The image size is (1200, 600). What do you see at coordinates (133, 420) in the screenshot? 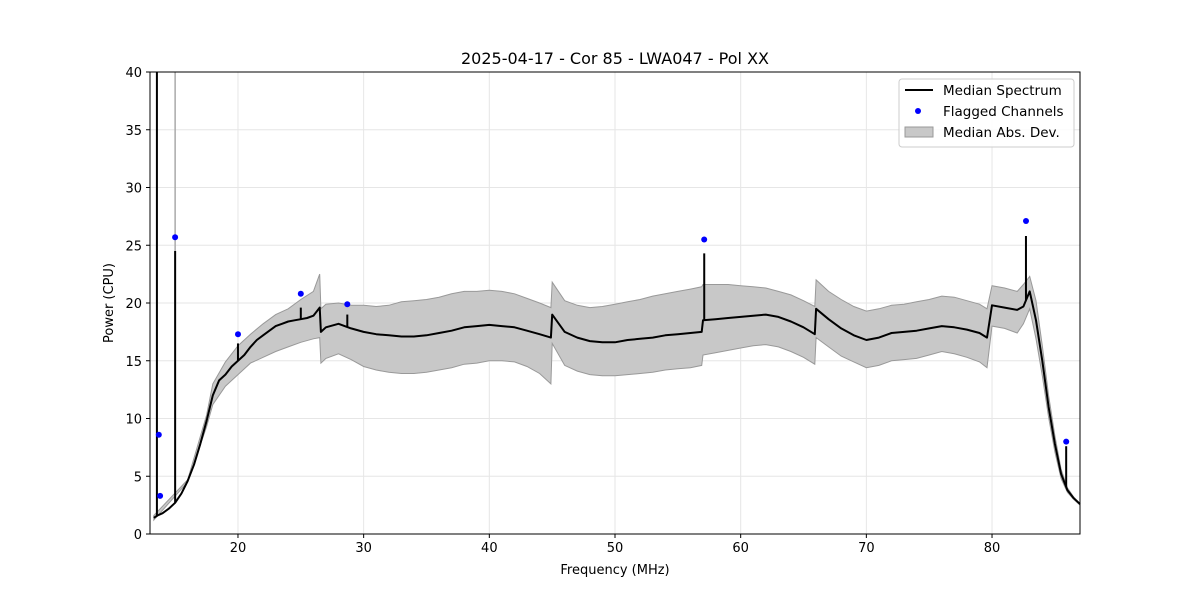
I see `y-tick-label: 10` at bounding box center [133, 420].